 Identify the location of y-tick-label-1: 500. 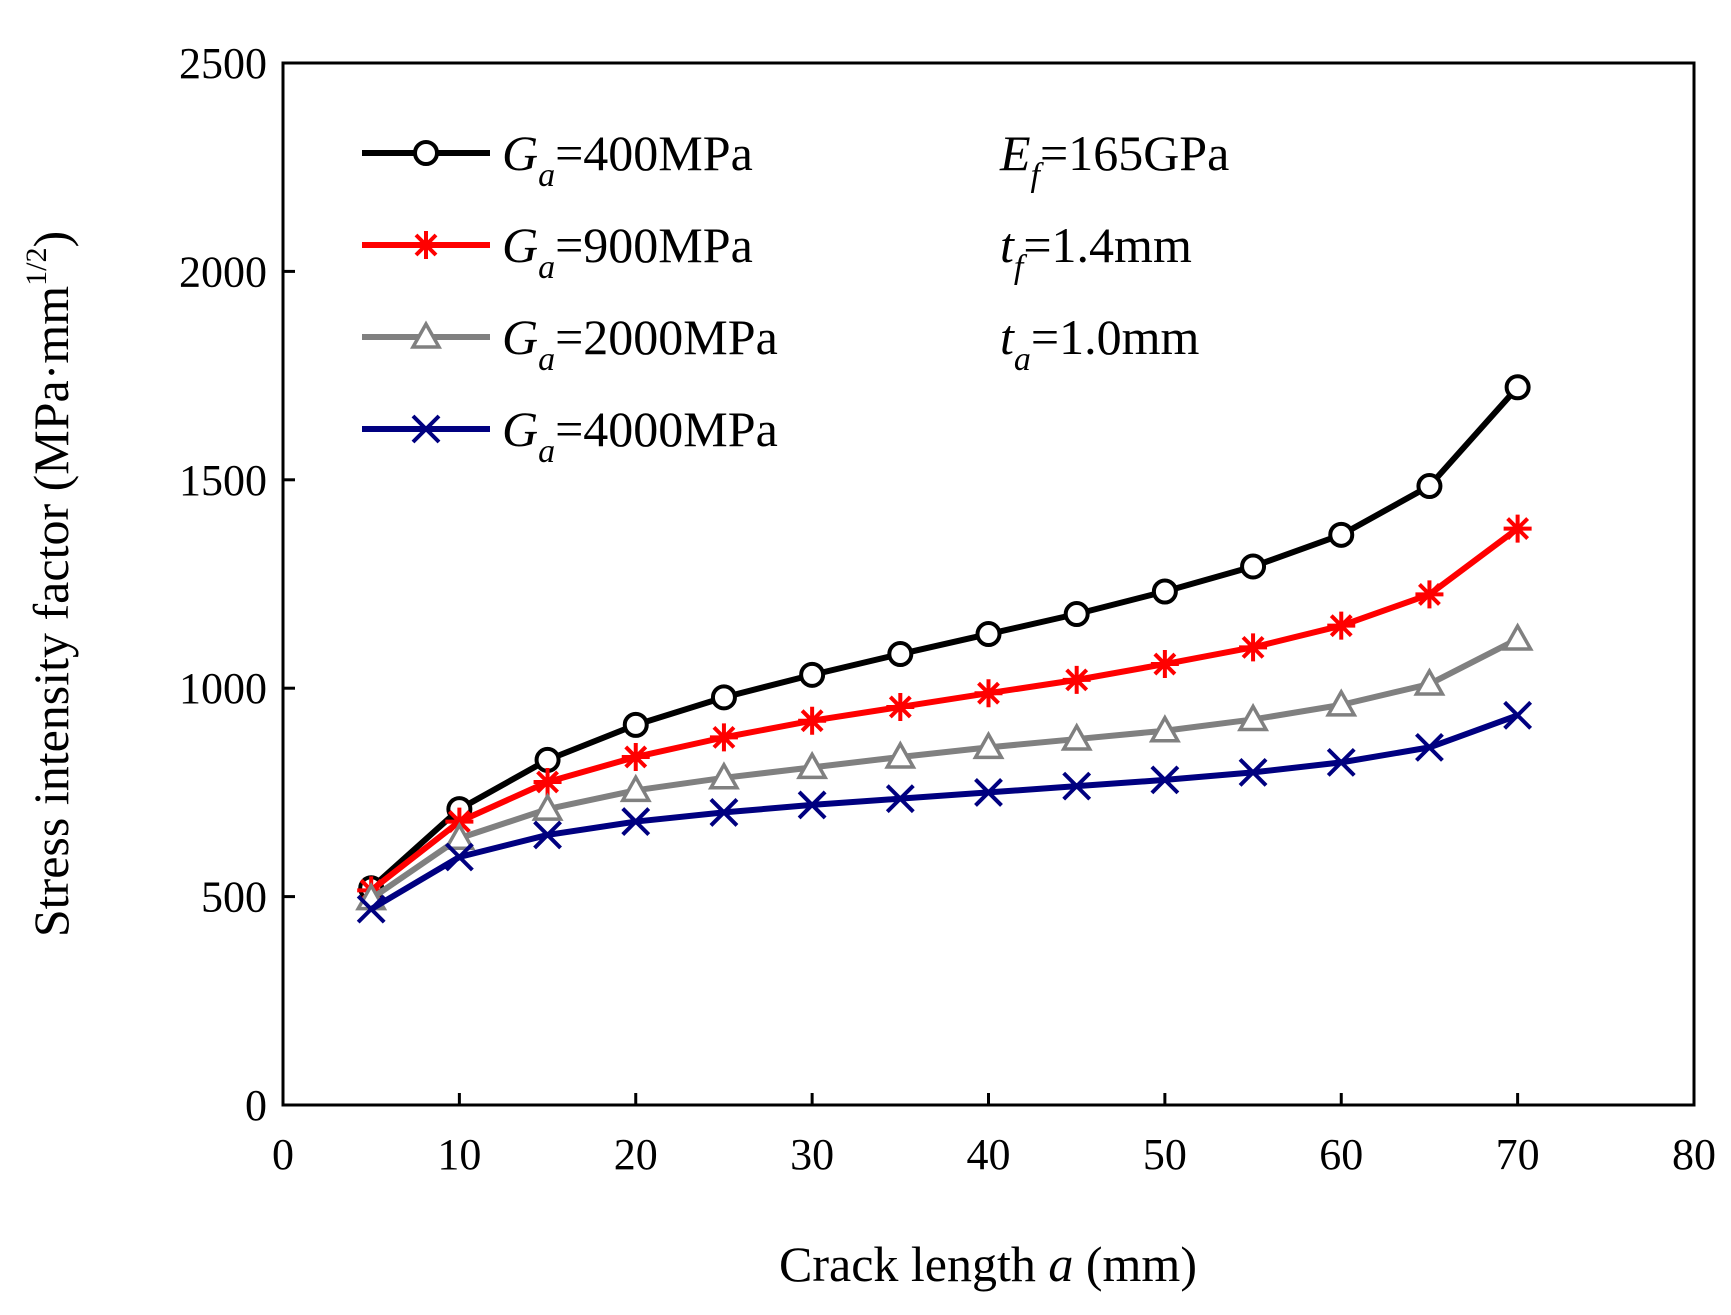
(234, 897).